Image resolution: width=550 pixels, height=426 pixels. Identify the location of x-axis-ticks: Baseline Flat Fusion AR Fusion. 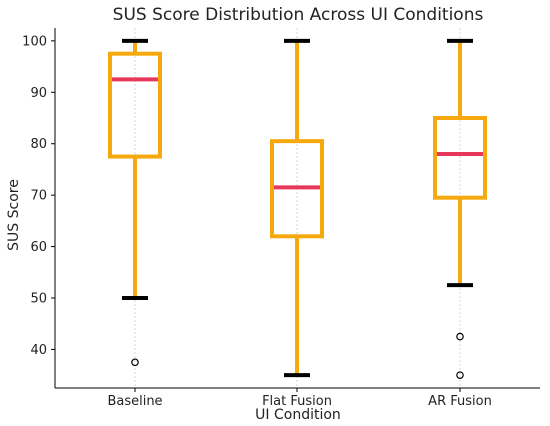
(299, 398).